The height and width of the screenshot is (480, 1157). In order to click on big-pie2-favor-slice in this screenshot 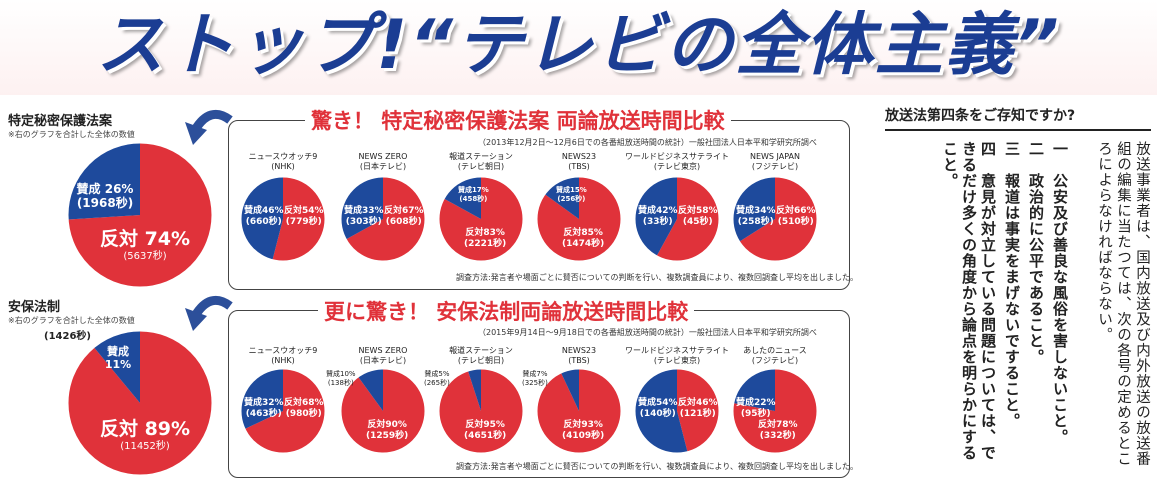, I will do `click(117, 367)`.